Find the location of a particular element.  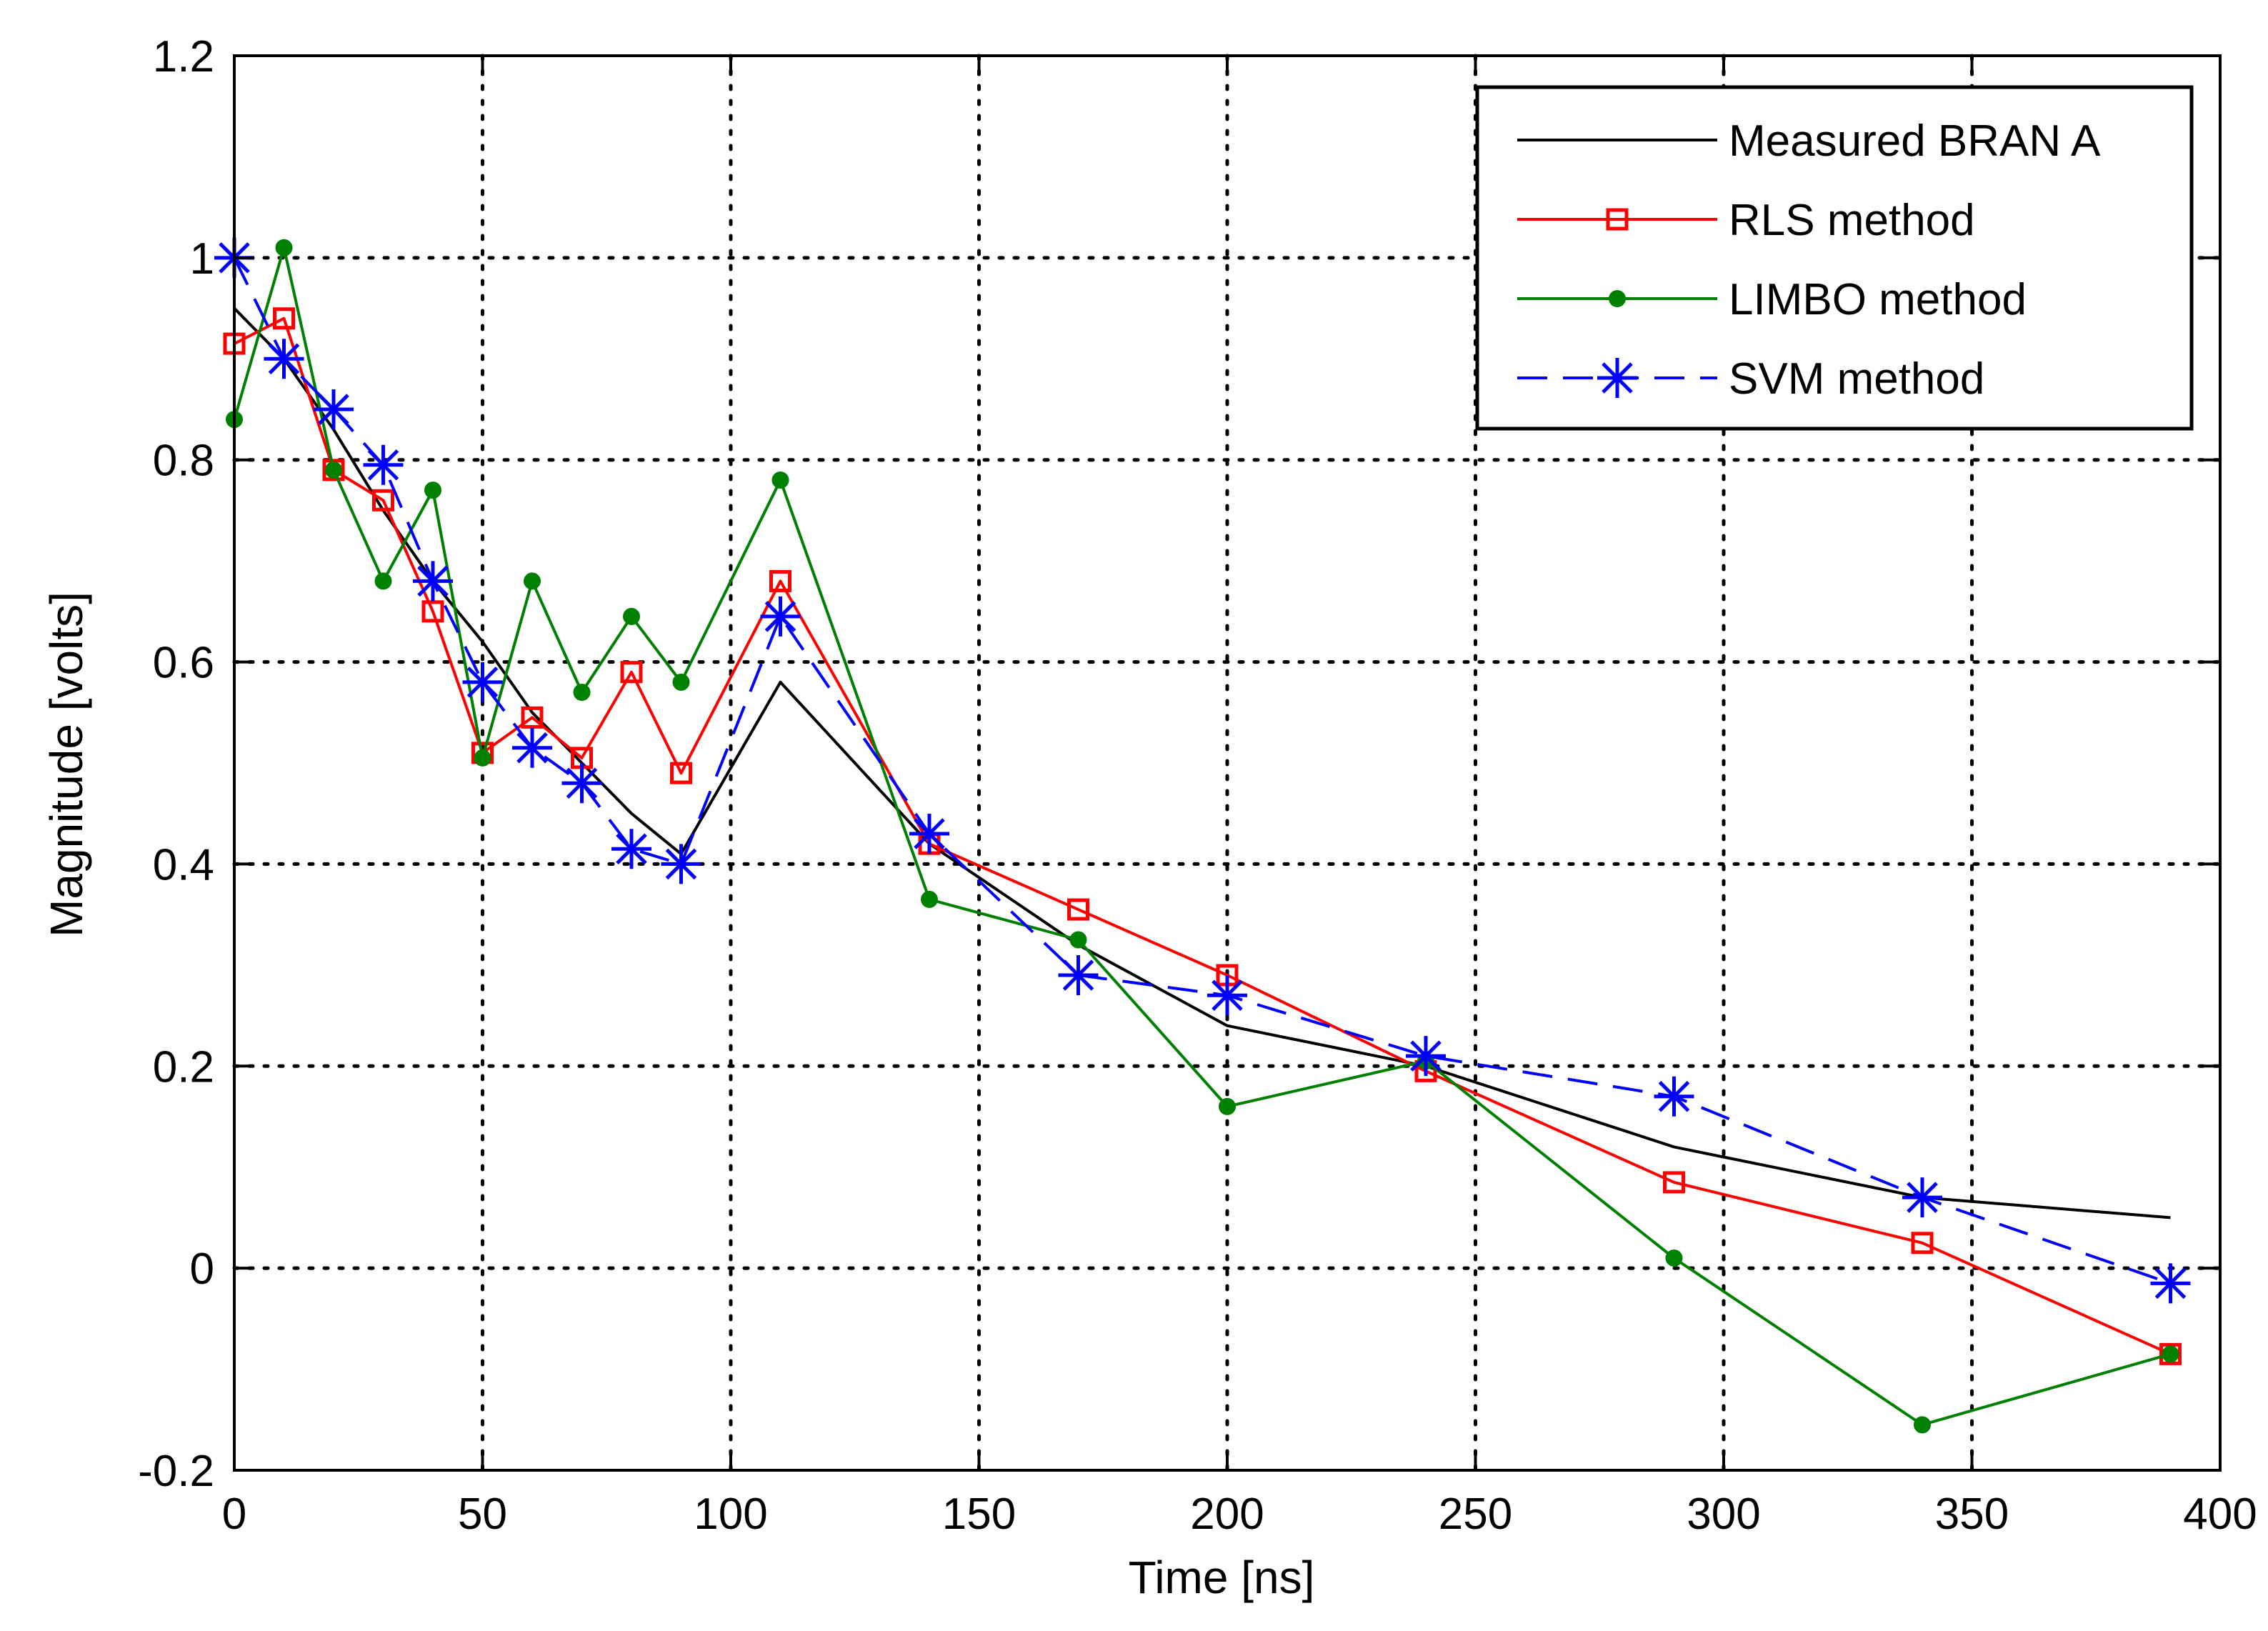

x-axis-label: Time [ns] is located at coordinates (1222, 1577).